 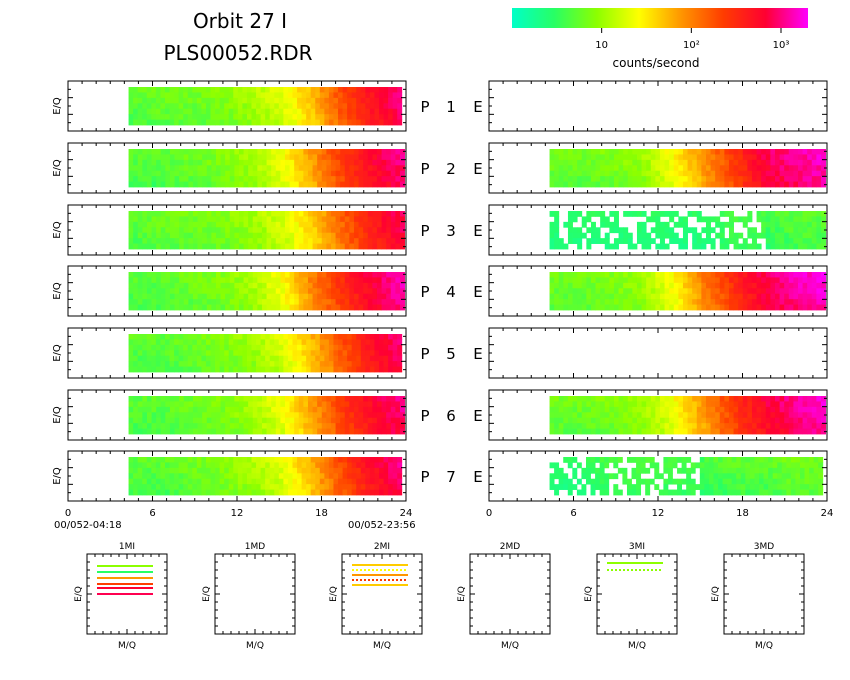 I want to click on colorbar-tick-label: 10², so click(x=691, y=45).